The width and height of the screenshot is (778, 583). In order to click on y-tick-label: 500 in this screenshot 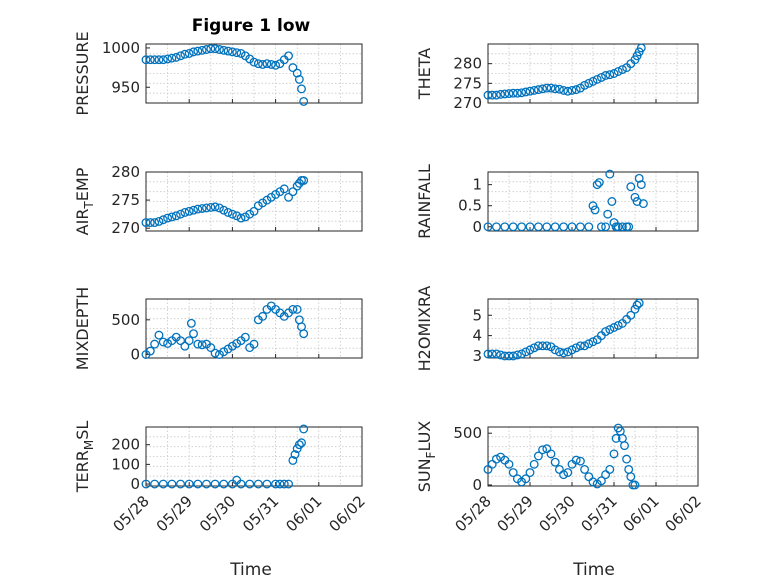, I will do `click(467, 433)`.